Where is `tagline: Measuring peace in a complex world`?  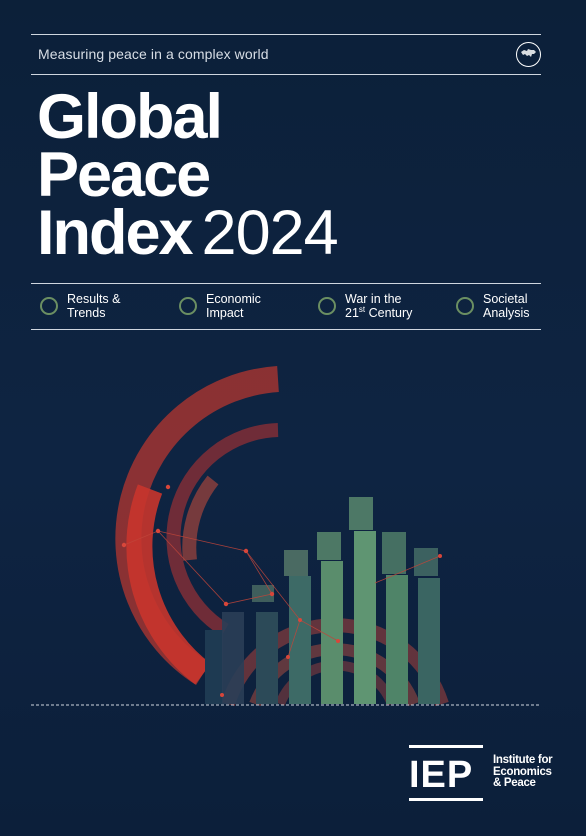
tagline: Measuring peace in a complex world is located at coordinates (153, 54).